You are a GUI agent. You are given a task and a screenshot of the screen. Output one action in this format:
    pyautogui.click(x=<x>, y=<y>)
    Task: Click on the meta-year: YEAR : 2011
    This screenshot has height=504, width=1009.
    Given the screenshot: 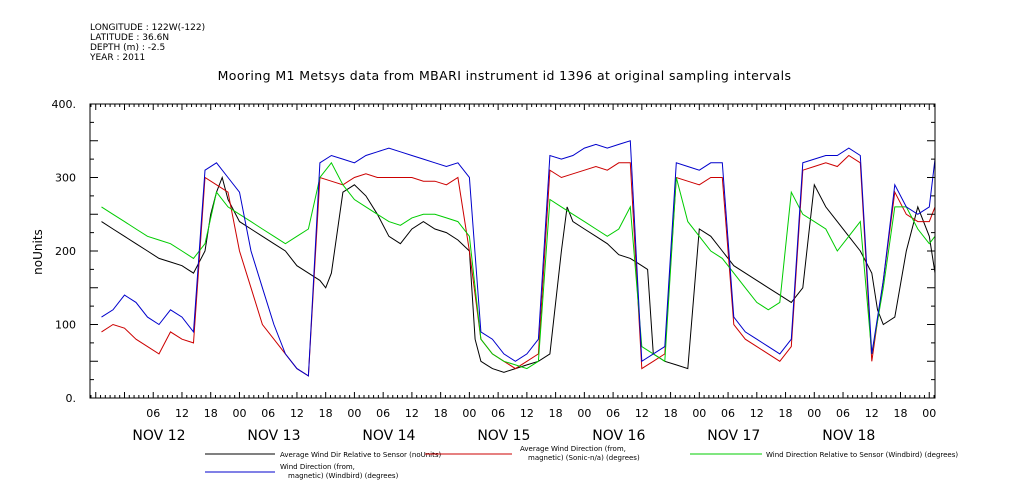 What is the action you would take?
    pyautogui.click(x=118, y=58)
    